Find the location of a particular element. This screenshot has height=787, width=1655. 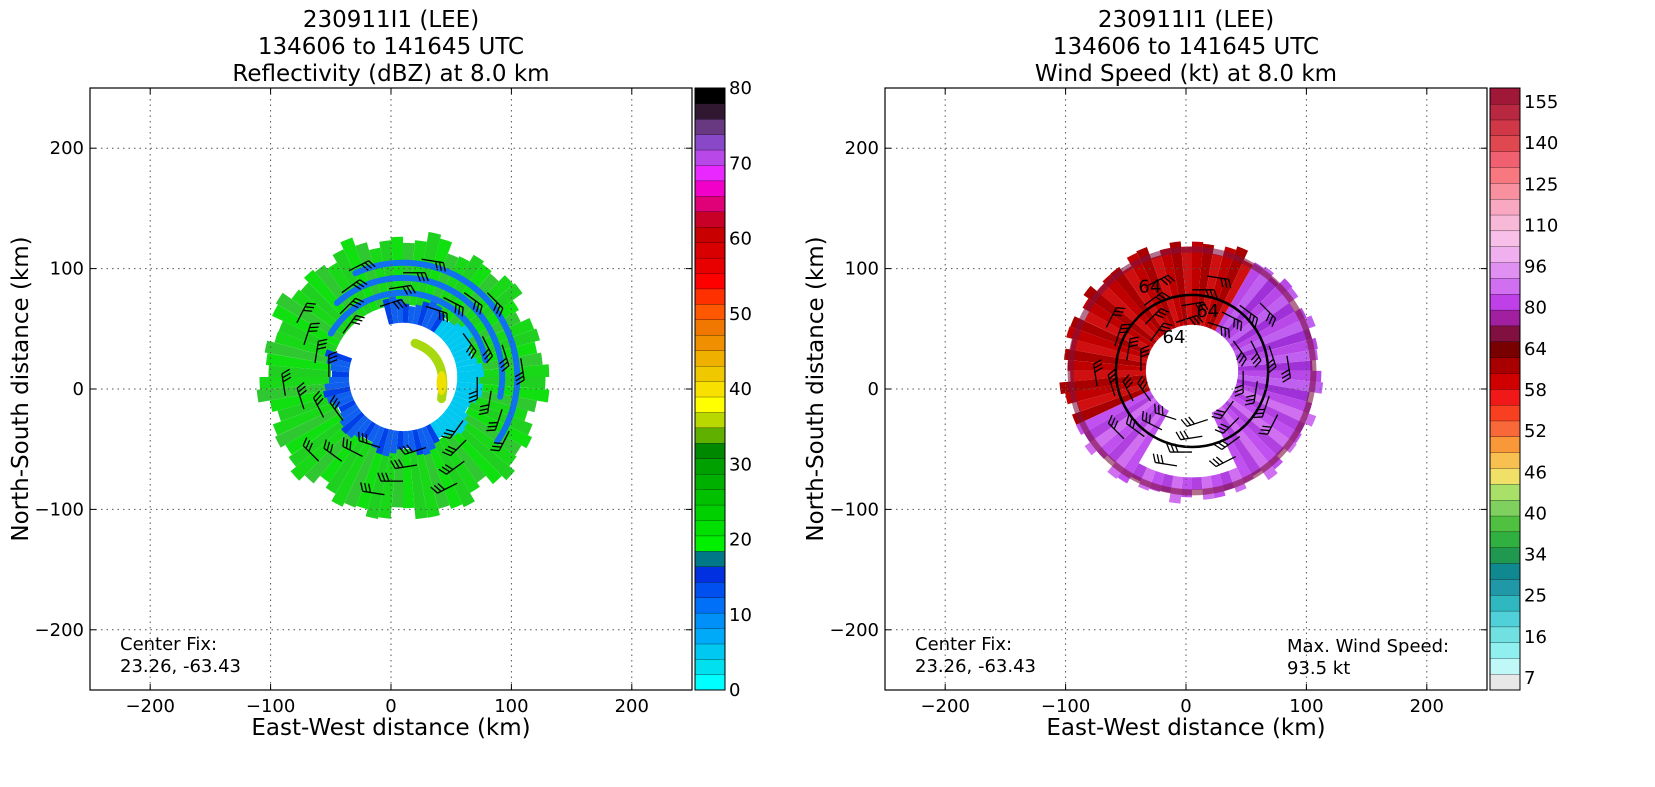

plot-area is located at coordinates (403, 375).